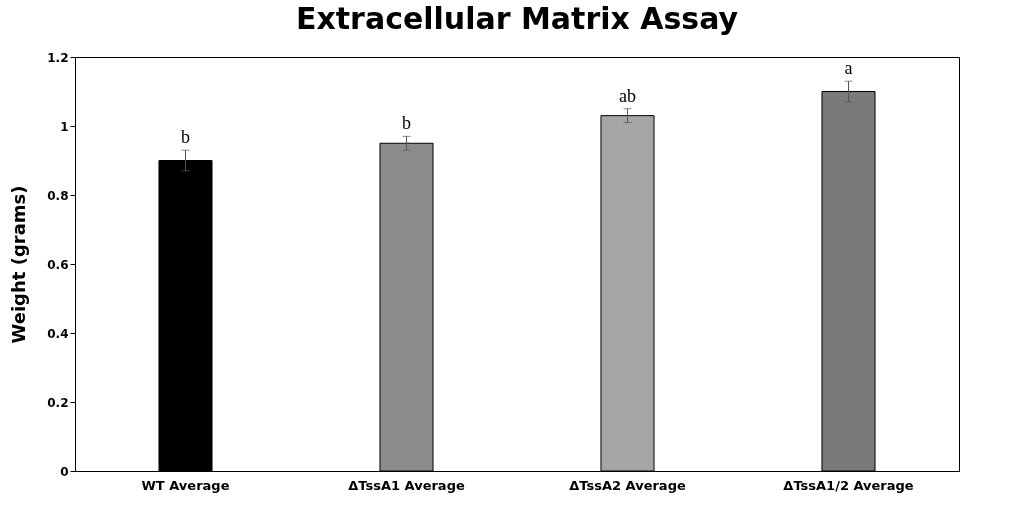 The image size is (1028, 517). Describe the element at coordinates (58, 195) in the screenshot. I see `y-tick-label: 0.8` at that location.